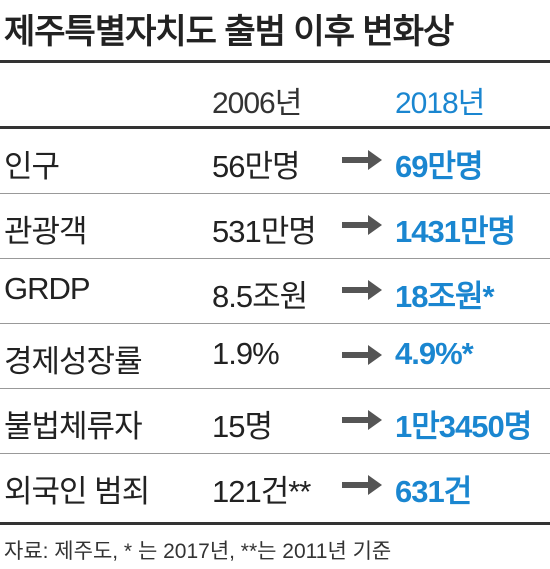 The height and width of the screenshot is (569, 550). I want to click on value-2018: 1만3450명, so click(463, 426).